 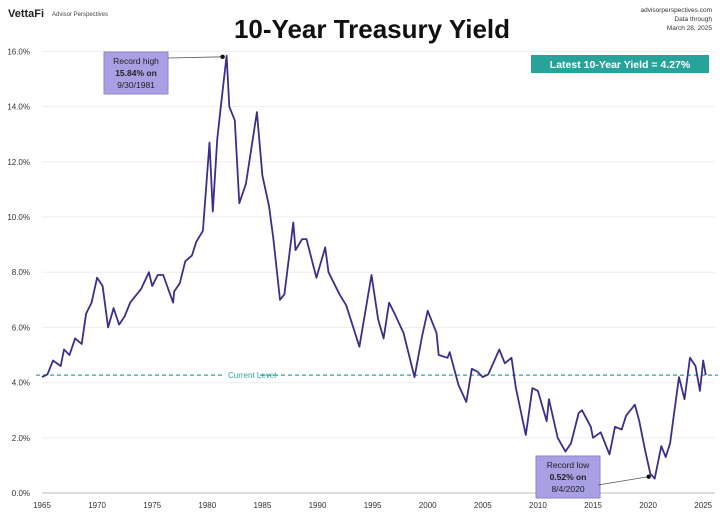 I want to click on x-tick-label: 1995, so click(x=373, y=505).